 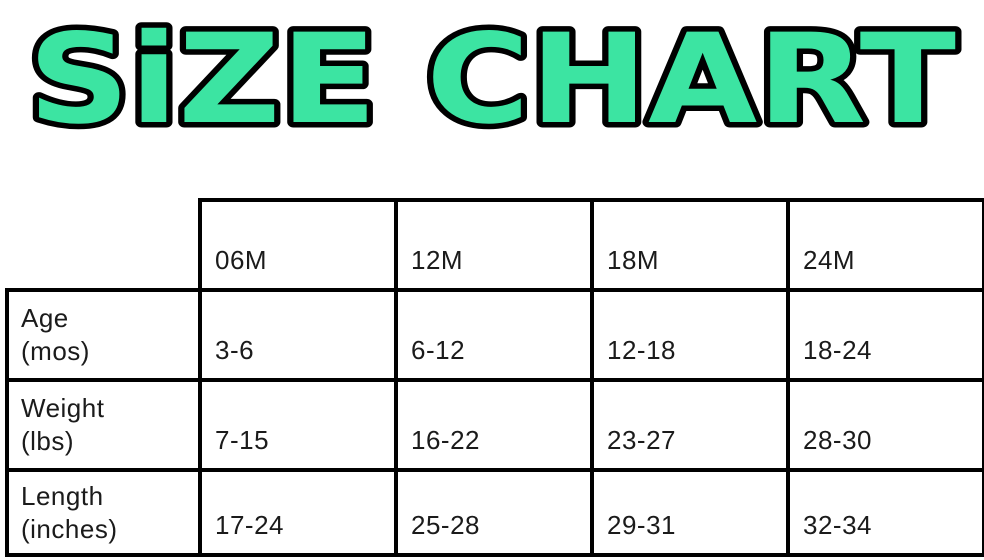 I want to click on table-cell: 7-15, so click(x=298, y=425).